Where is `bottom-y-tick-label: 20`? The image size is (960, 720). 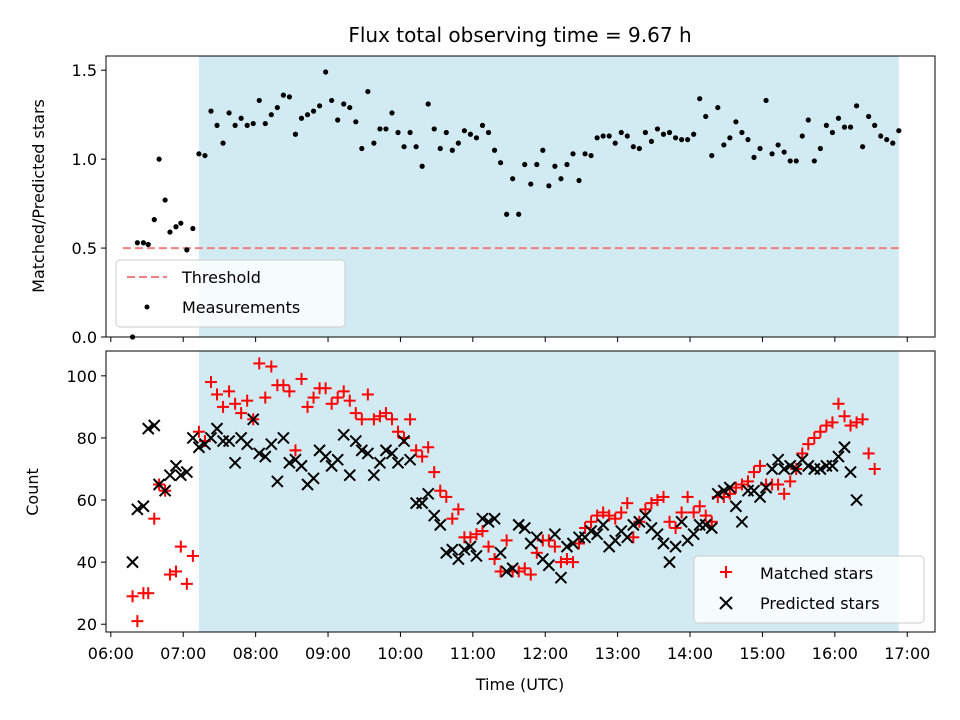
bottom-y-tick-label: 20 is located at coordinates (87, 624).